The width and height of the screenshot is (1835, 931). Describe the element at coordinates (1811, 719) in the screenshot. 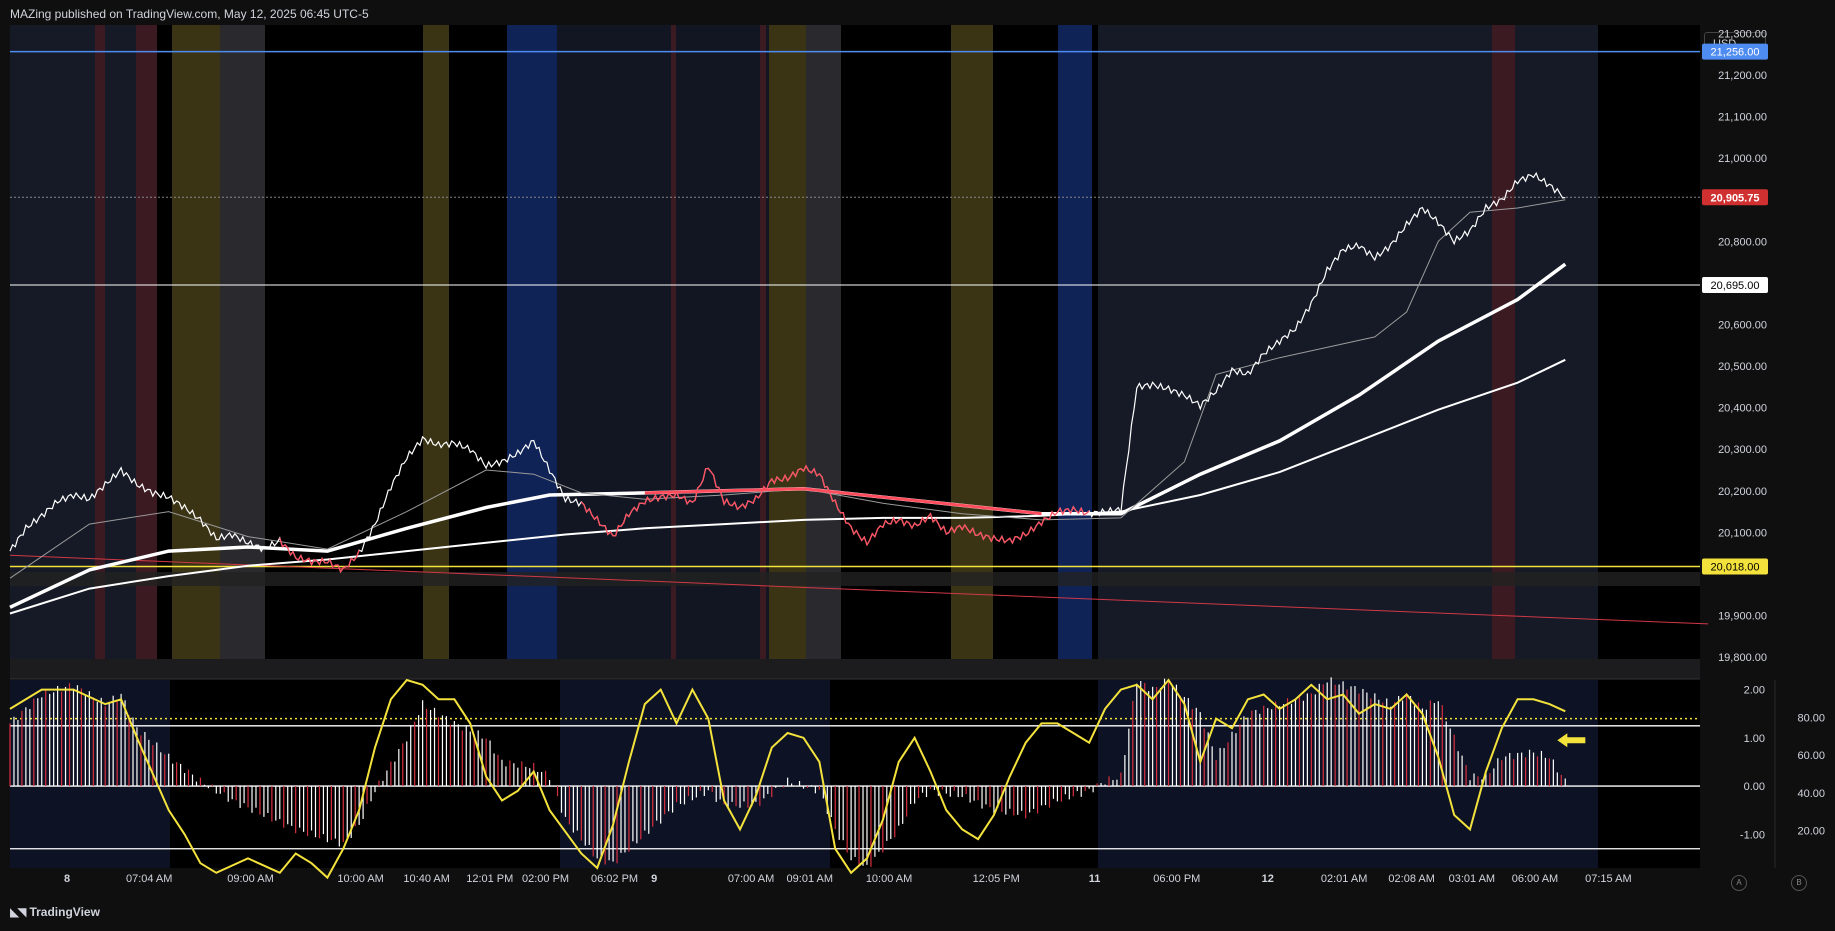

I see `osc-right-tick: 80.00` at that location.